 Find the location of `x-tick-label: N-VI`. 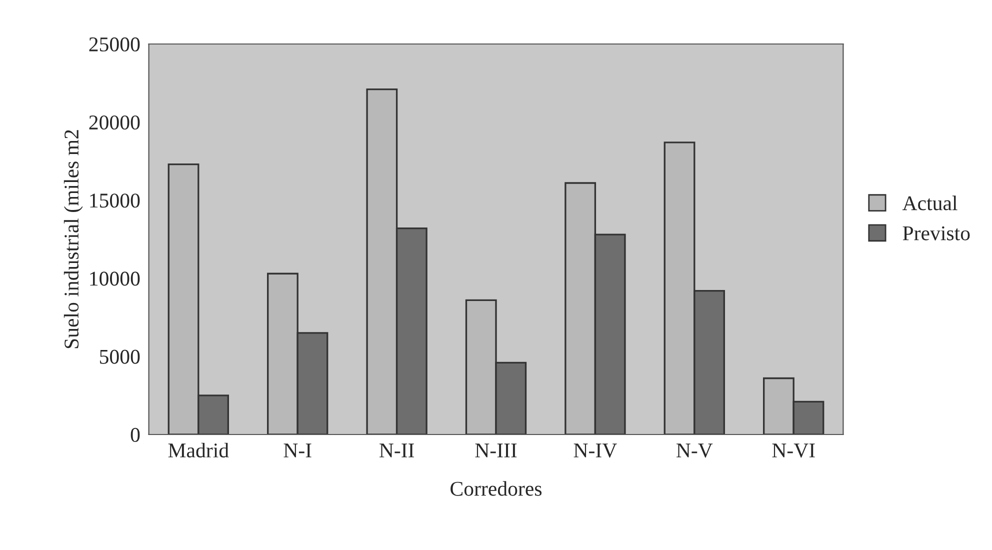

x-tick-label: N-VI is located at coordinates (793, 451).